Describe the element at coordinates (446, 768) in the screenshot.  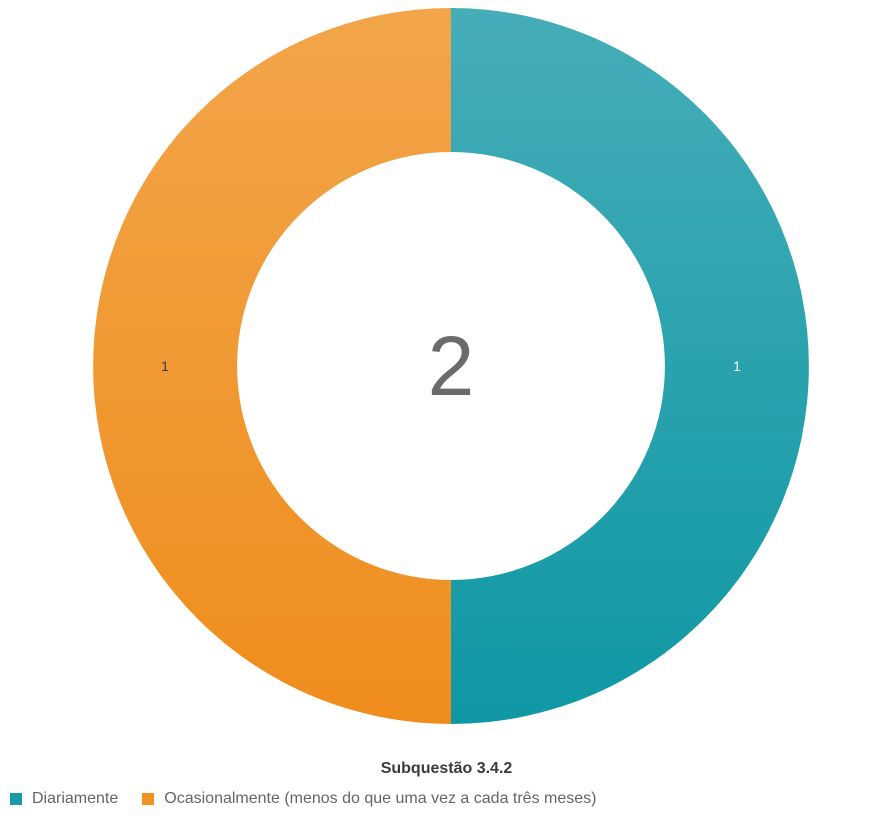
I see `chart-title: Subquestão 3.4.2` at that location.